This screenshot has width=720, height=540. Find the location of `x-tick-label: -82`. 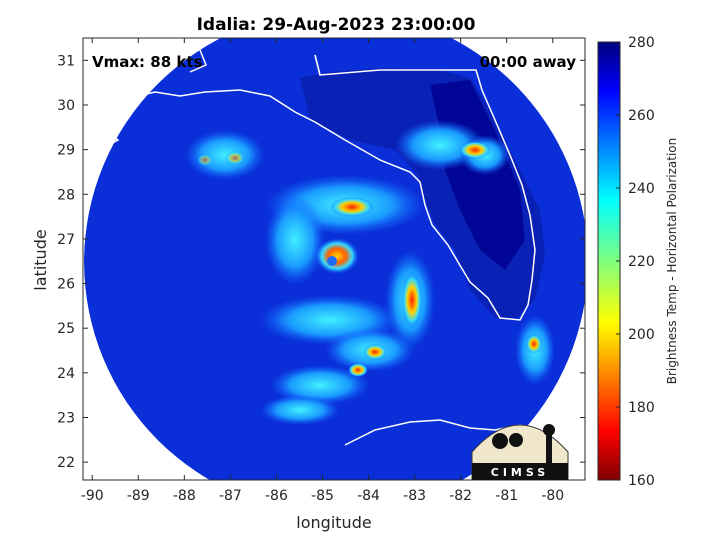

x-tick-label: -82 is located at coordinates (460, 496).